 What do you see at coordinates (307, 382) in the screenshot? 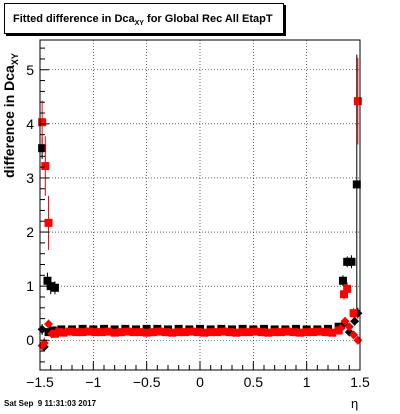
I see `x-tick-label: 1` at bounding box center [307, 382].